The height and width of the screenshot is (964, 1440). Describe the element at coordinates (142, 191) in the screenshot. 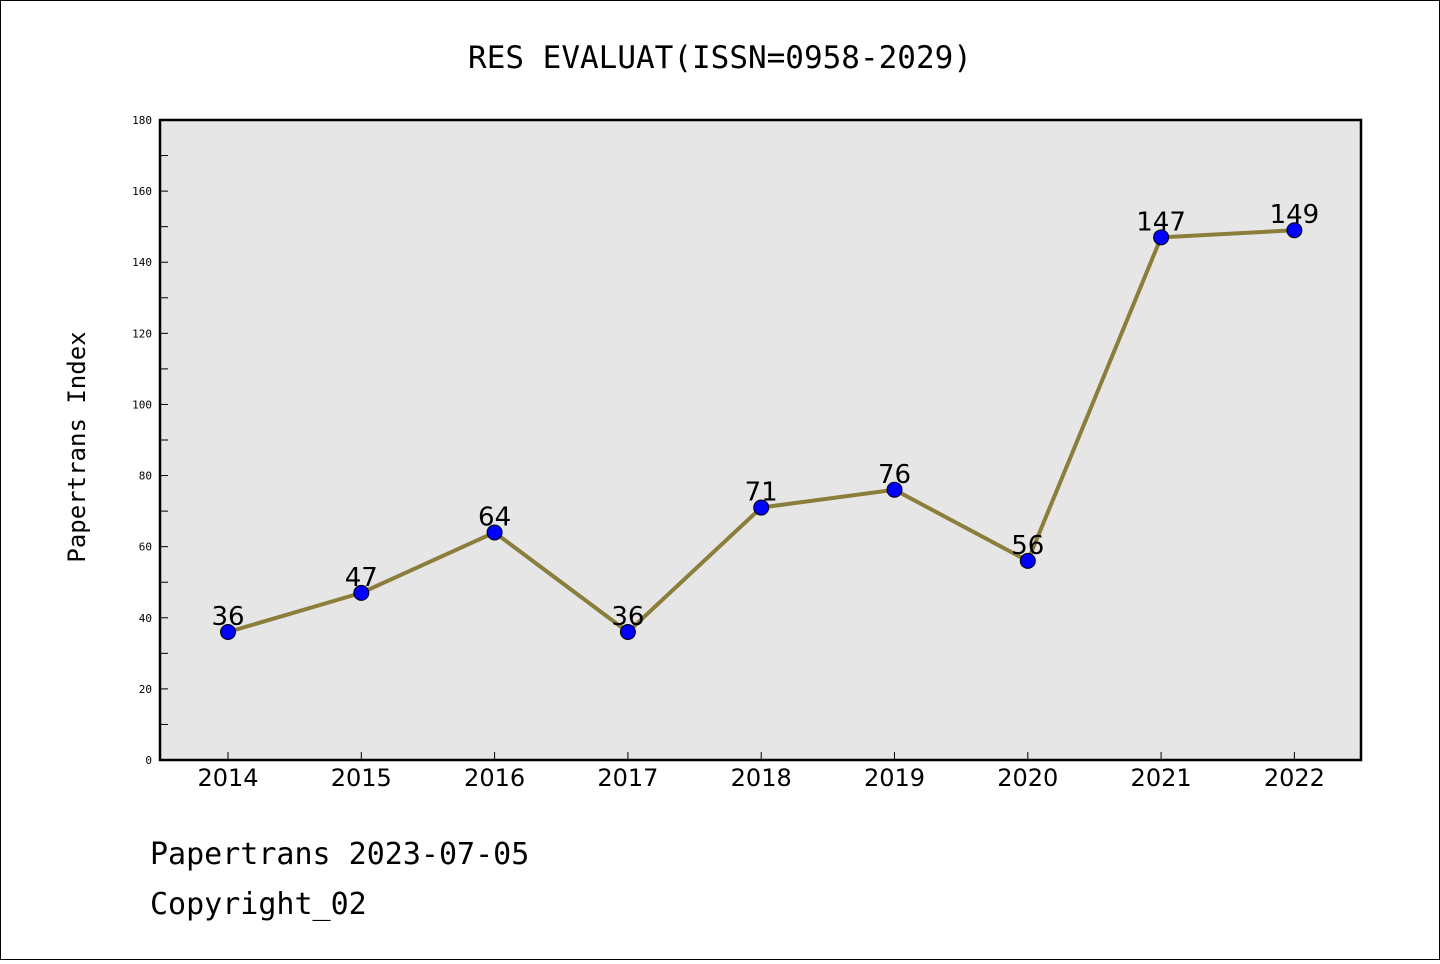

I see `y-tick-label: 160` at that location.